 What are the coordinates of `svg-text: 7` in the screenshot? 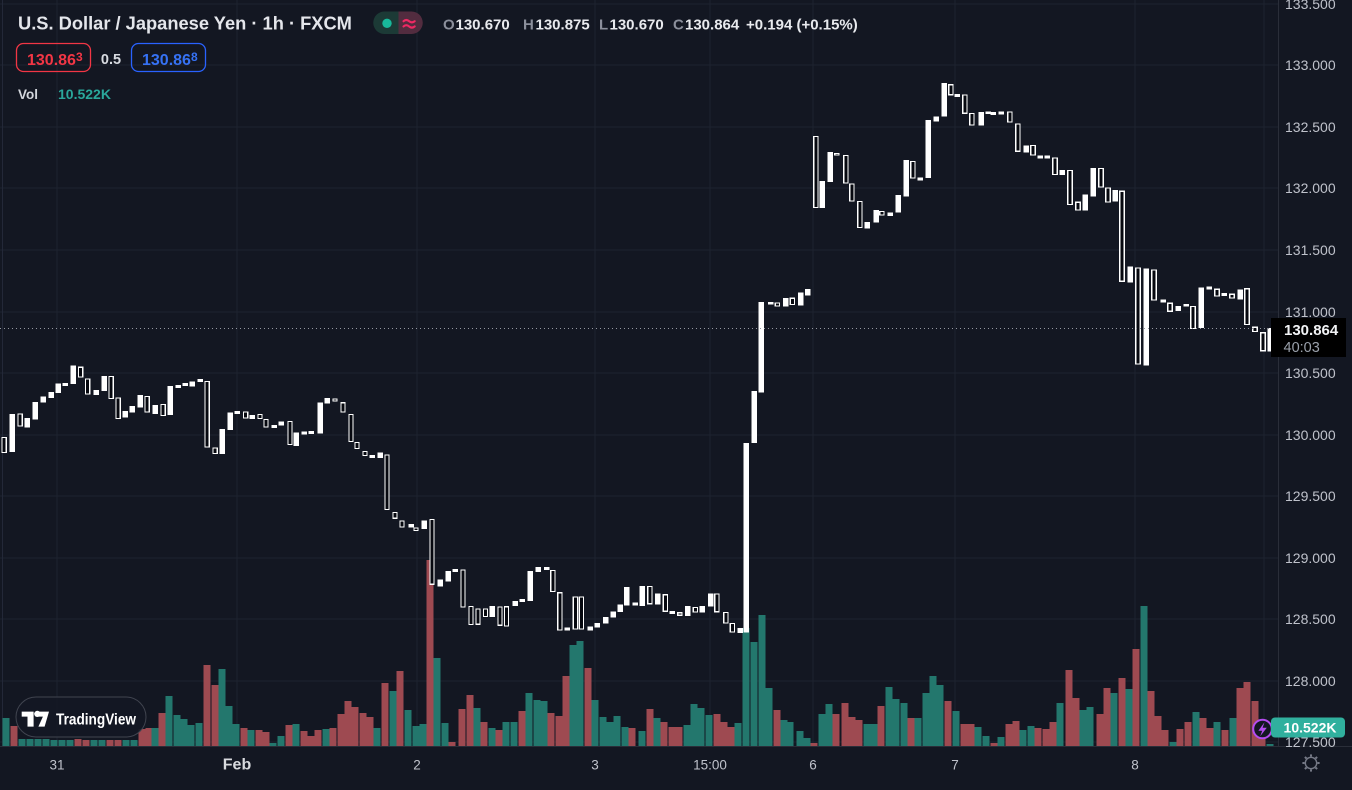 It's located at (955, 765).